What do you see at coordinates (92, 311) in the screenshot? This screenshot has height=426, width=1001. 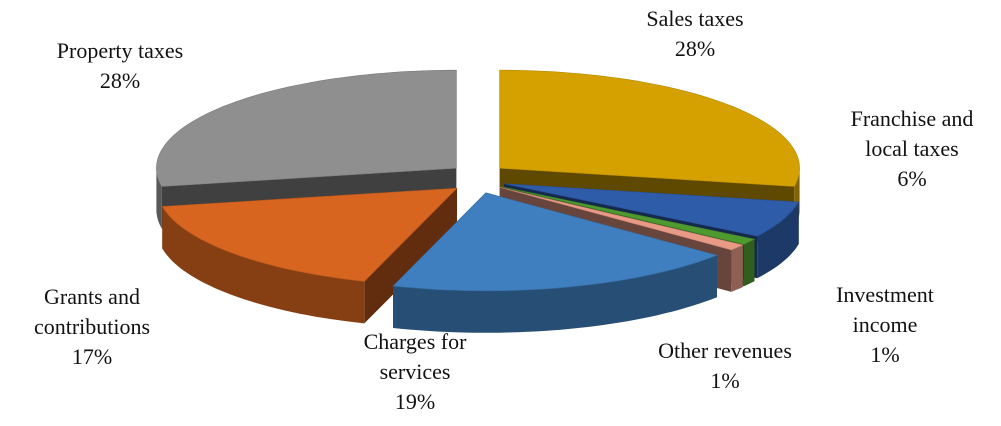 I see `category-label: Grants and contributions` at bounding box center [92, 311].